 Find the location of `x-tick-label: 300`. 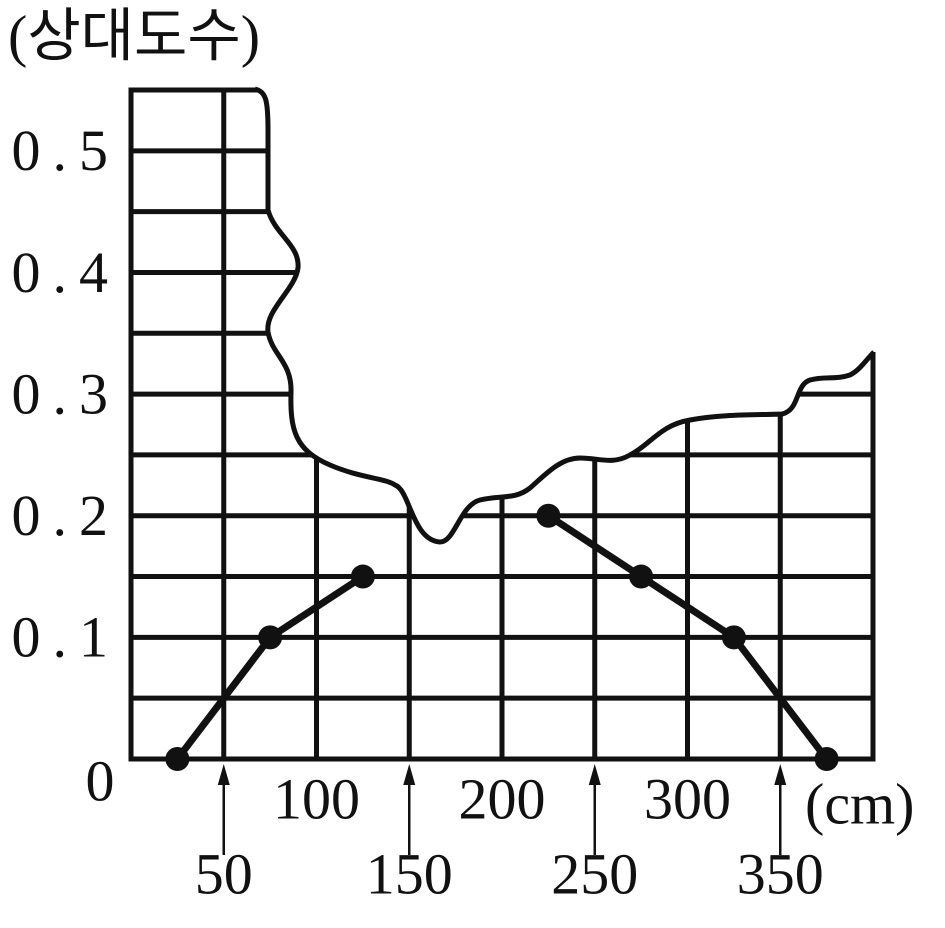

x-tick-label: 300 is located at coordinates (687, 798).